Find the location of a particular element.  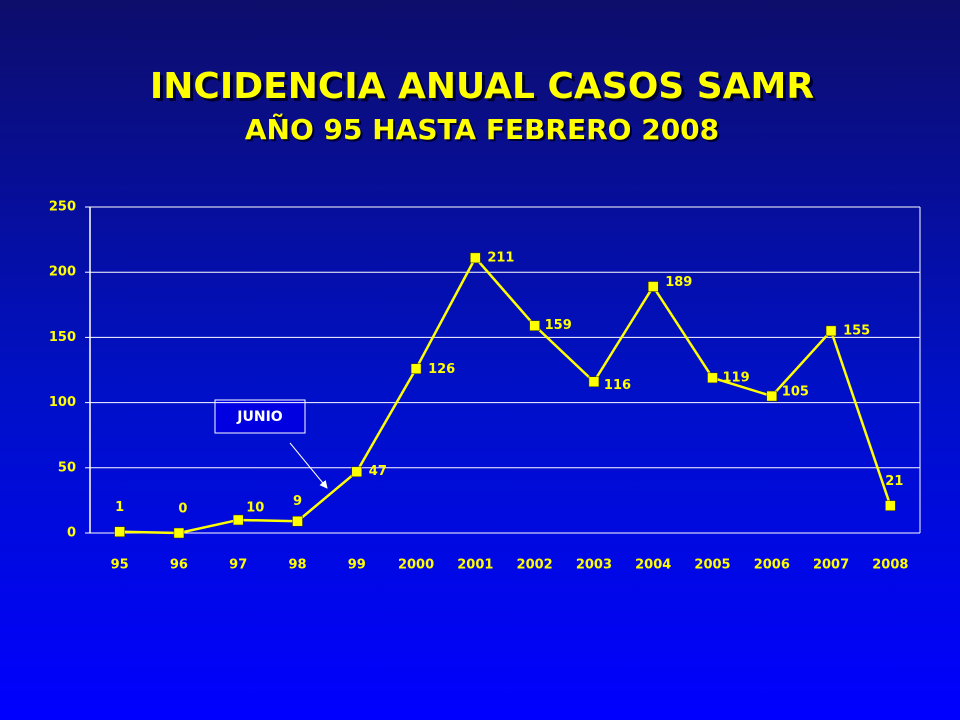

x-tick-label: 2004 is located at coordinates (653, 565).